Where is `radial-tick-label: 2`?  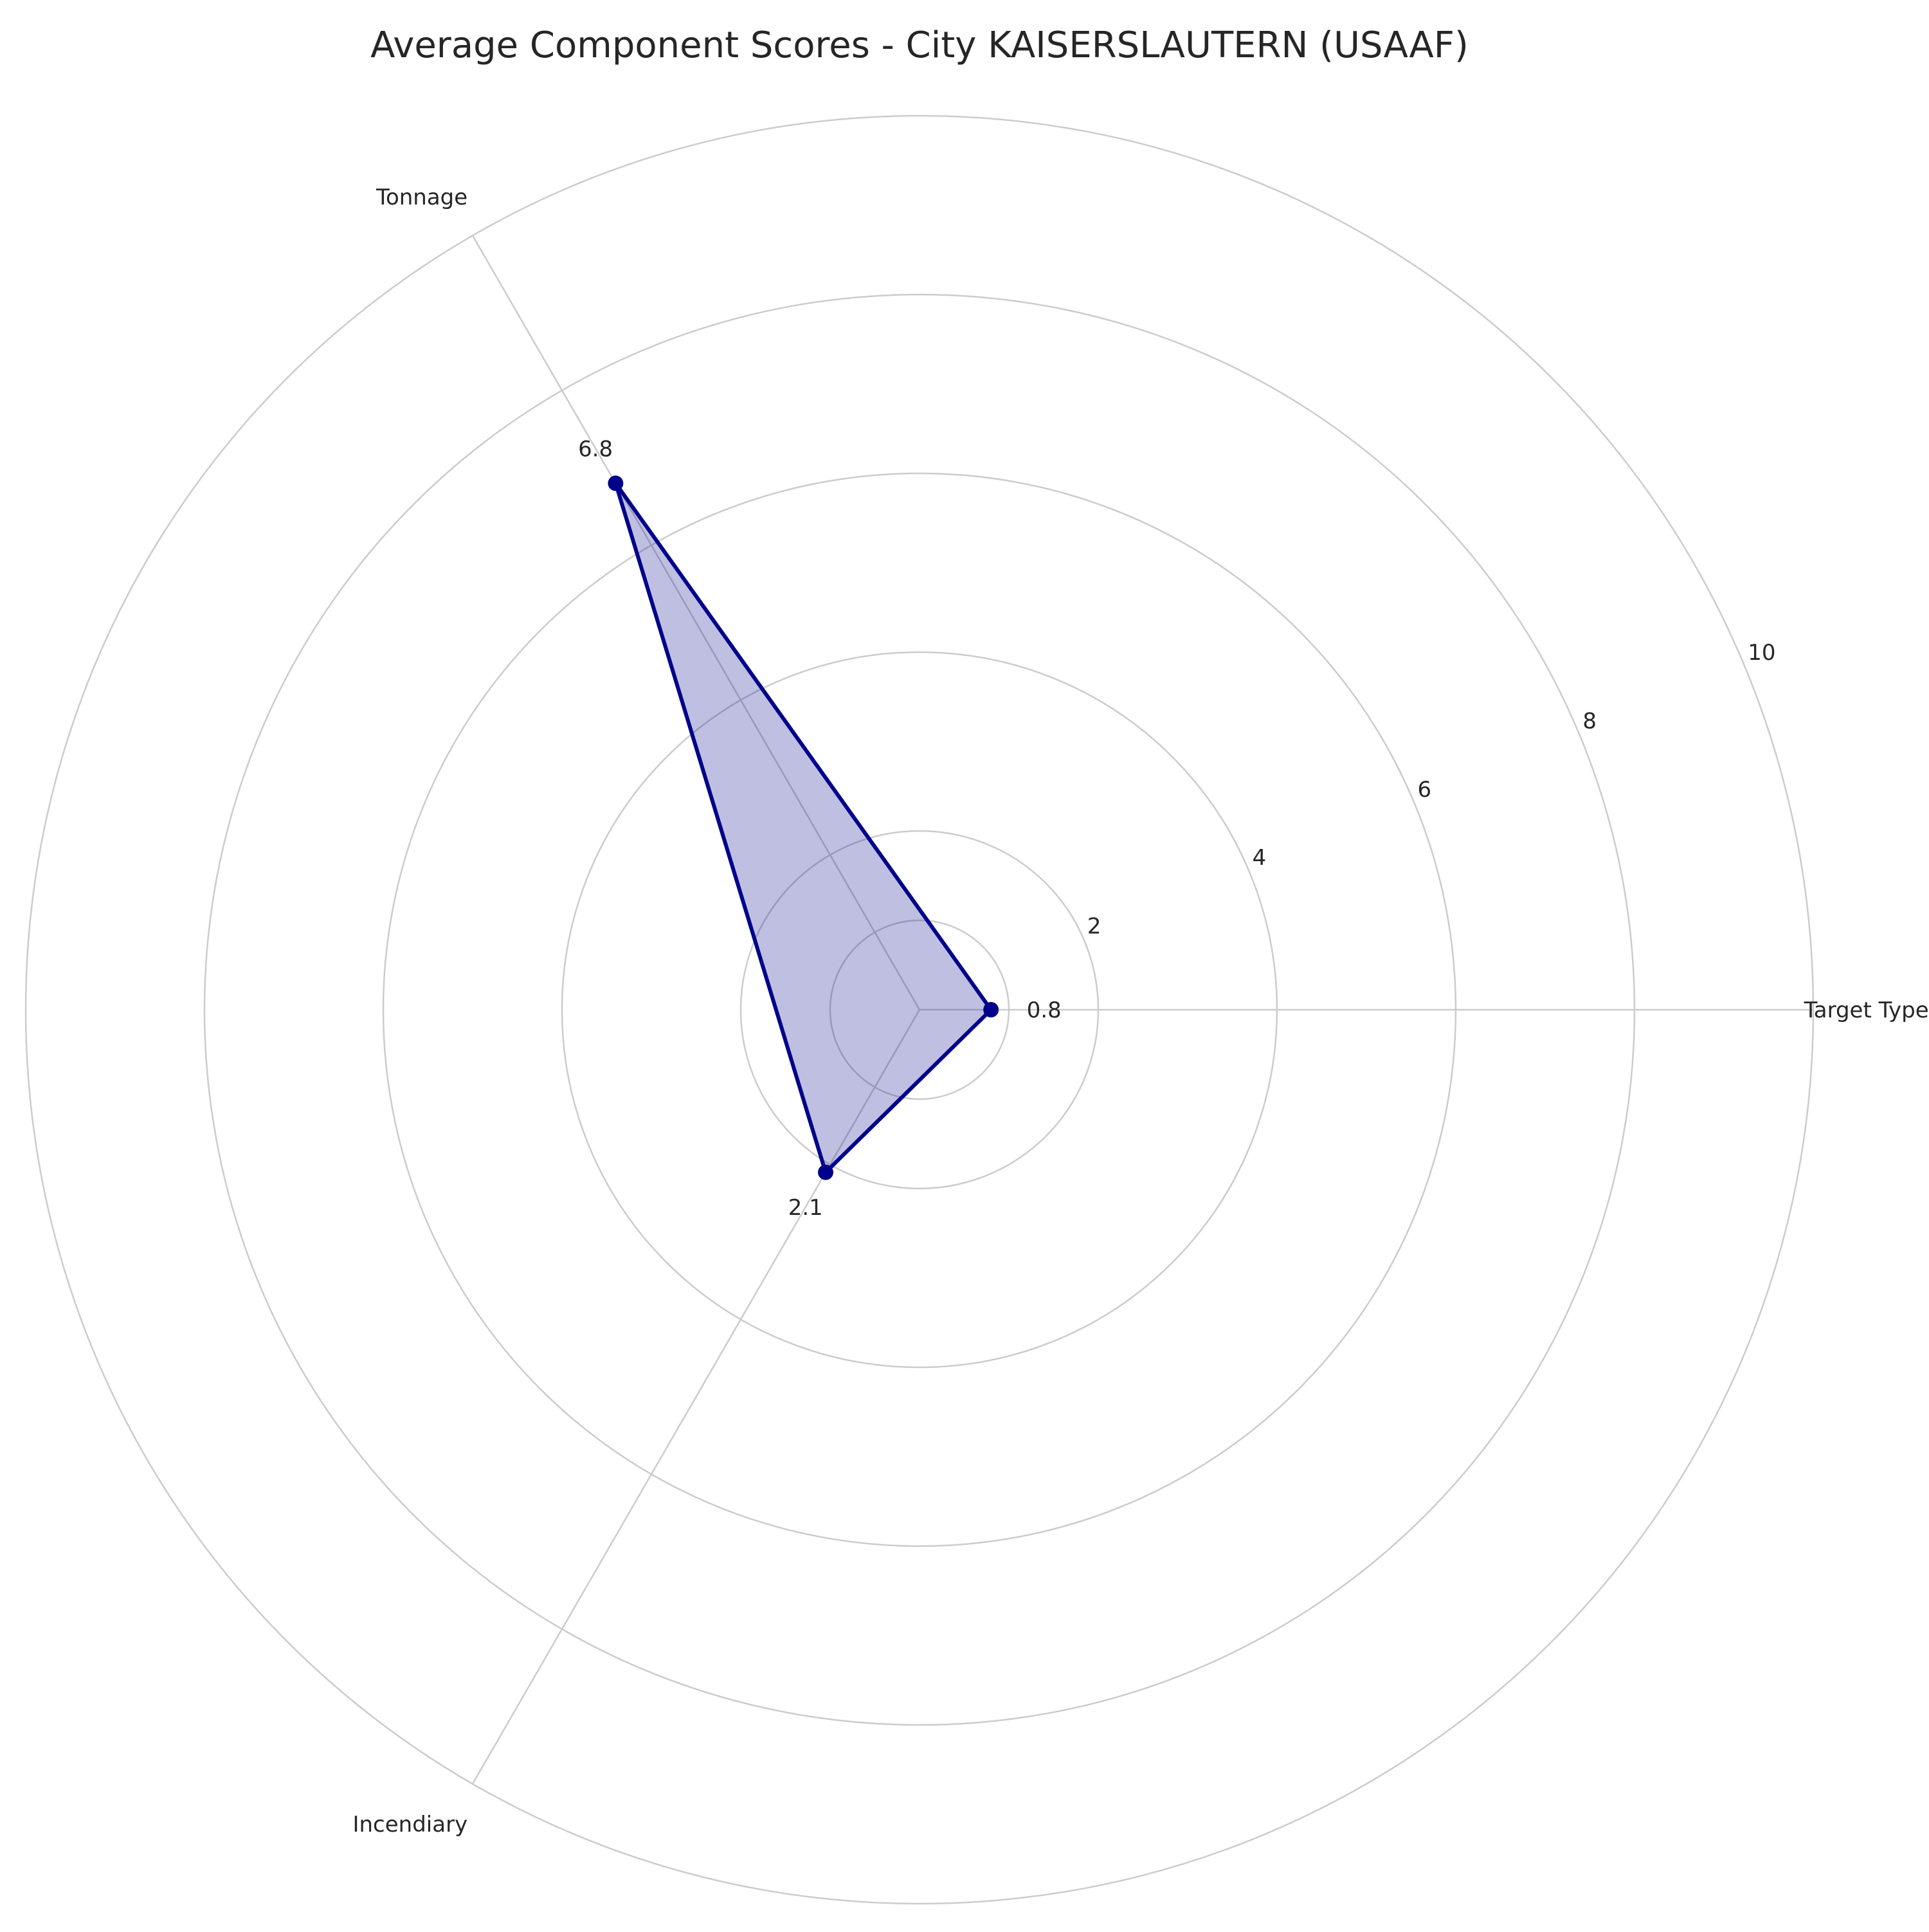
radial-tick-label: 2 is located at coordinates (1094, 927).